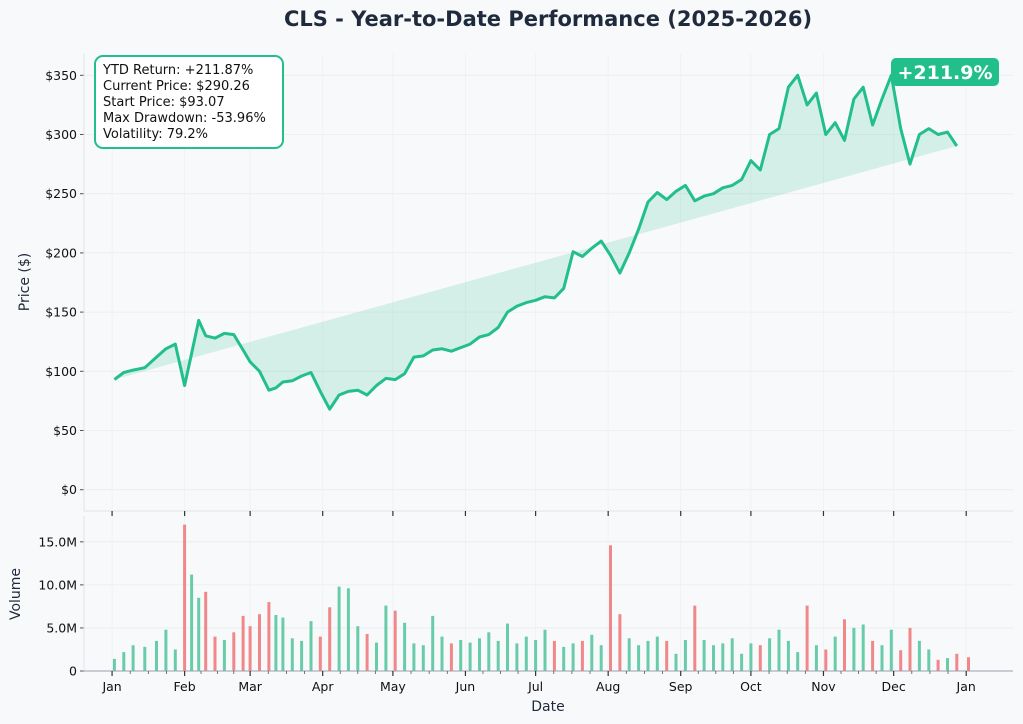  I want to click on return-badge: +211.9%, so click(945, 72).